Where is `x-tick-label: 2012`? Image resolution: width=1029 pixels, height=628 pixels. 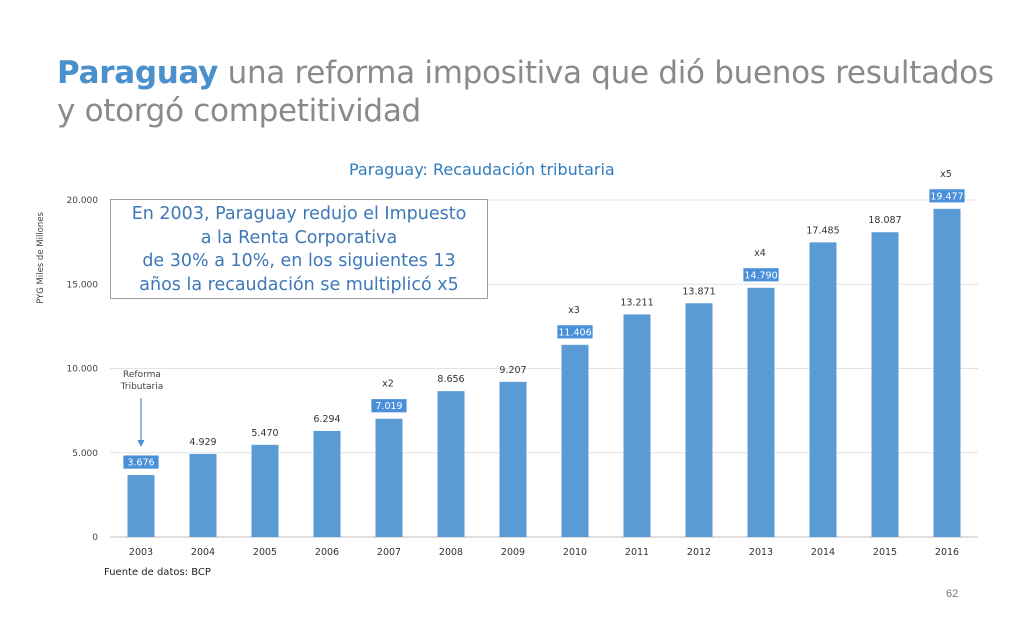
x-tick-label: 2012 is located at coordinates (699, 552).